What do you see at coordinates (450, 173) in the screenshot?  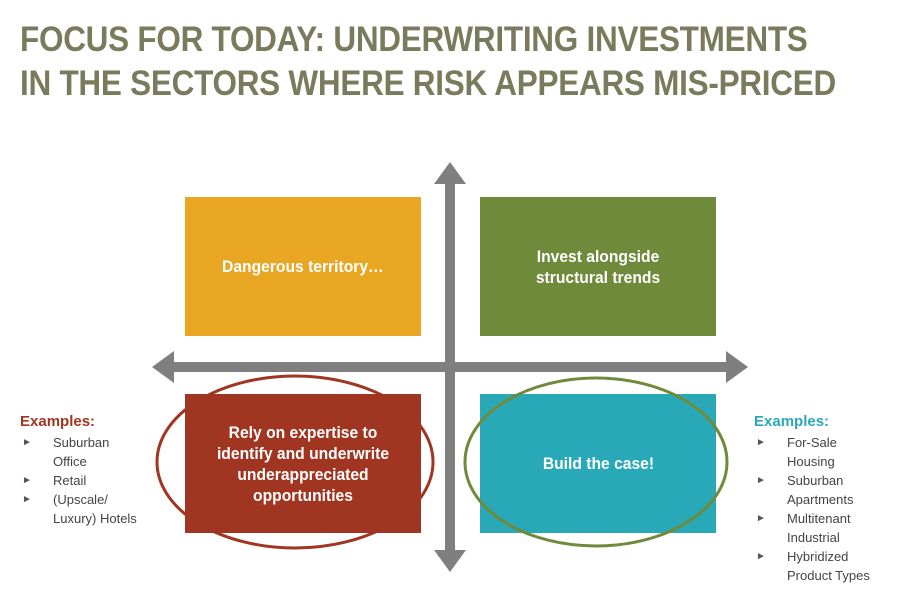 I see `axis-arrow-up-icon` at bounding box center [450, 173].